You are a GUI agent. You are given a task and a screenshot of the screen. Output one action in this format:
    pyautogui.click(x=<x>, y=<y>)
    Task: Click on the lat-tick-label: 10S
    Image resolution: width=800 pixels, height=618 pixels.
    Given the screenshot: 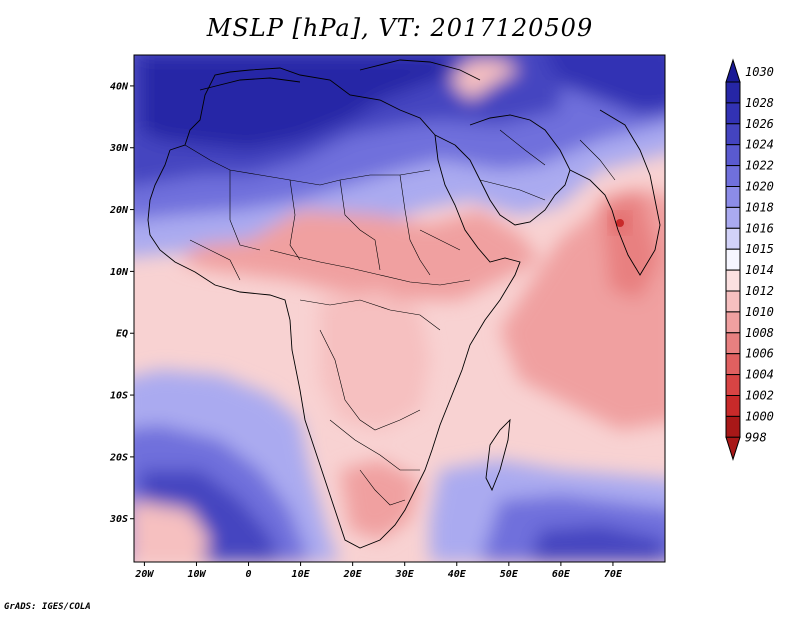 What is the action you would take?
    pyautogui.click(x=119, y=396)
    